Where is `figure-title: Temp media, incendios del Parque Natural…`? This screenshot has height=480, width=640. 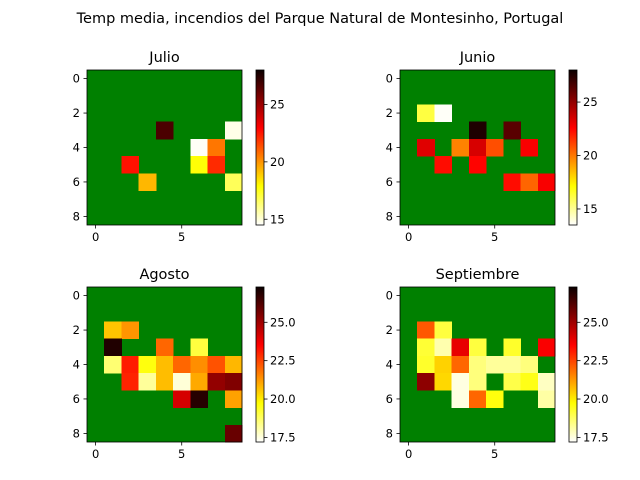
figure-title: Temp media, incendios del Parque Natural… is located at coordinates (320, 19).